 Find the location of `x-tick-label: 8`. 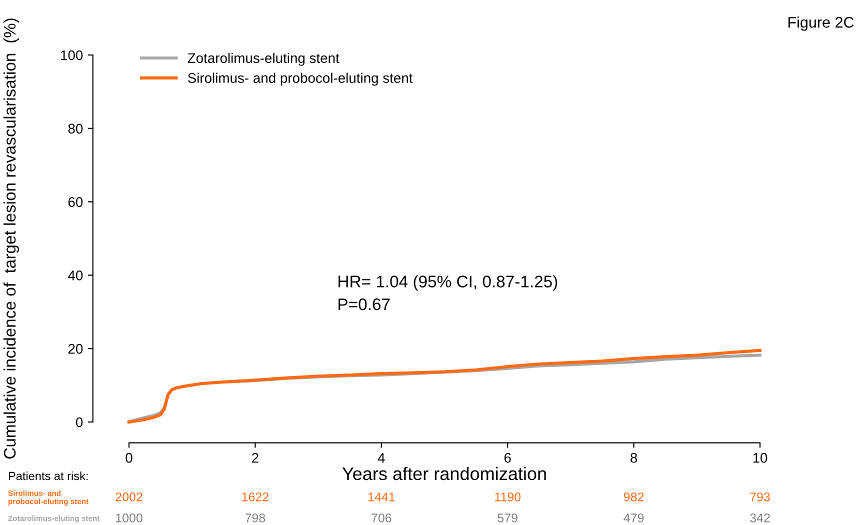

x-tick-label: 8 is located at coordinates (634, 457).